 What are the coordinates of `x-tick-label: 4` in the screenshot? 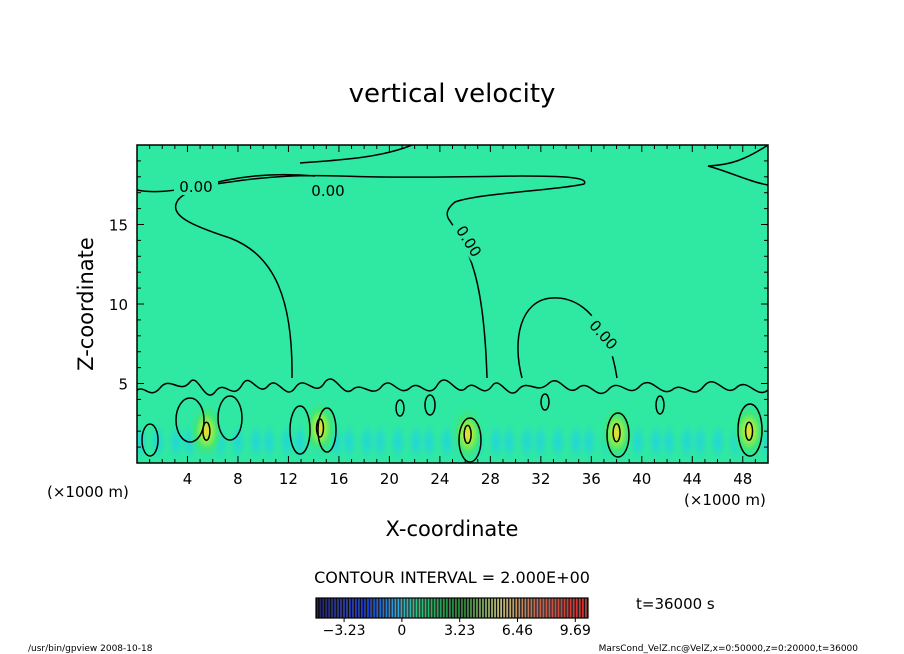 It's located at (188, 479).